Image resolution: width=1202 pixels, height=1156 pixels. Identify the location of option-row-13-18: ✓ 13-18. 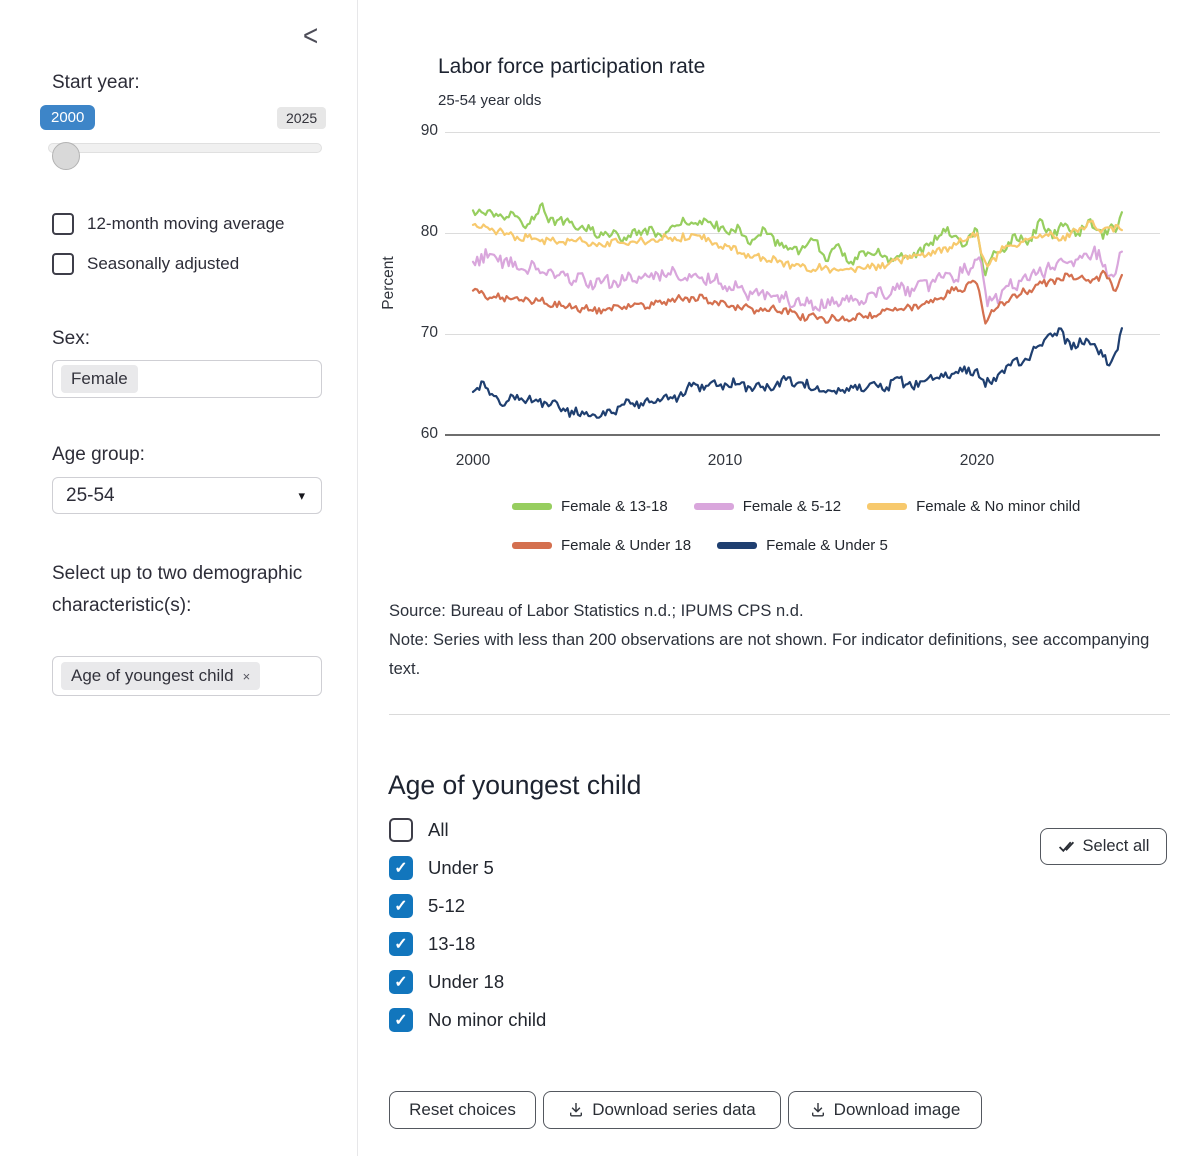
(432, 944).